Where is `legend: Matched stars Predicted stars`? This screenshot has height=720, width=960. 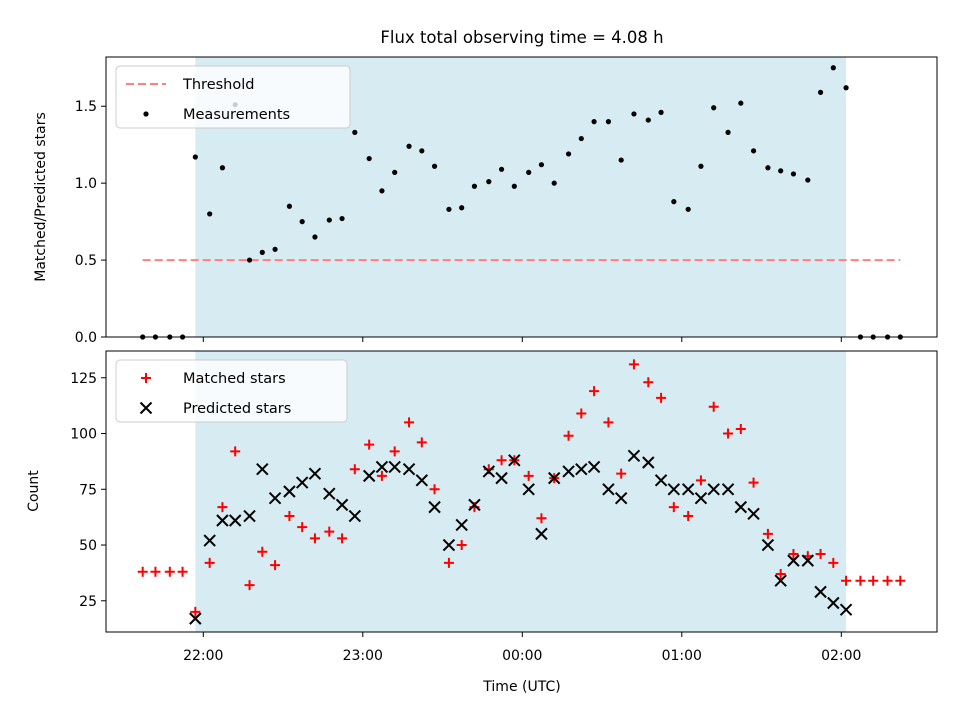 legend: Matched stars Predicted stars is located at coordinates (231, 391).